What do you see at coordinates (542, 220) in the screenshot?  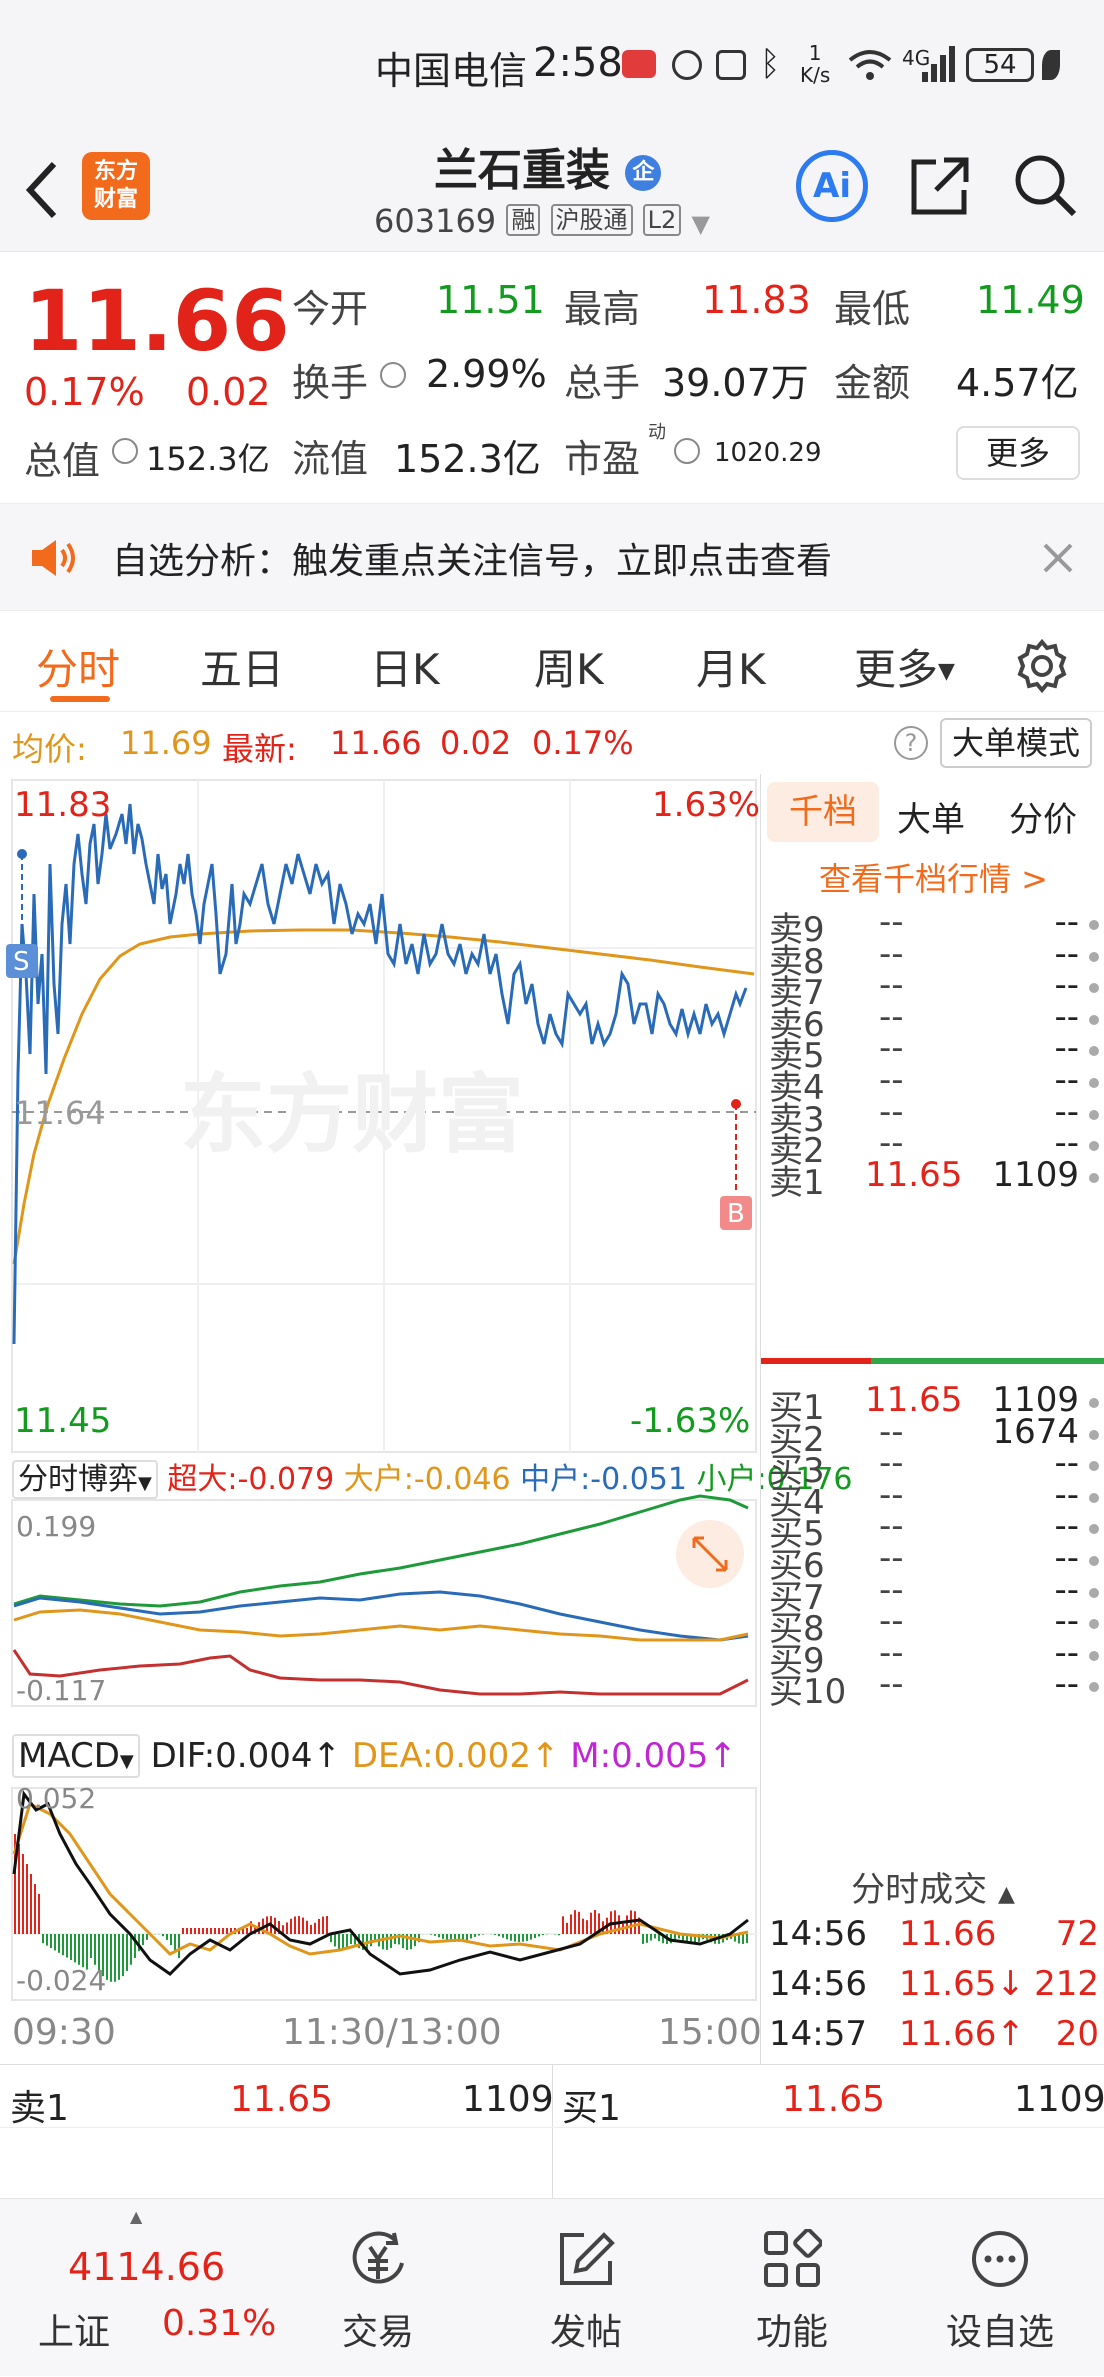 I see `stock-code-row: 603169 融 沪股通 L2 ▼` at bounding box center [542, 220].